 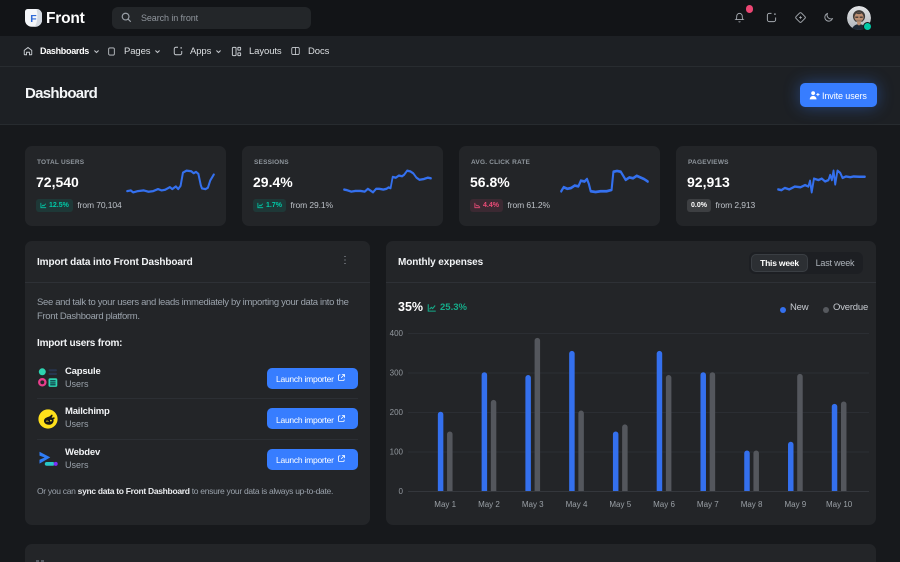 I want to click on svg-text: May 9, so click(x=795, y=504).